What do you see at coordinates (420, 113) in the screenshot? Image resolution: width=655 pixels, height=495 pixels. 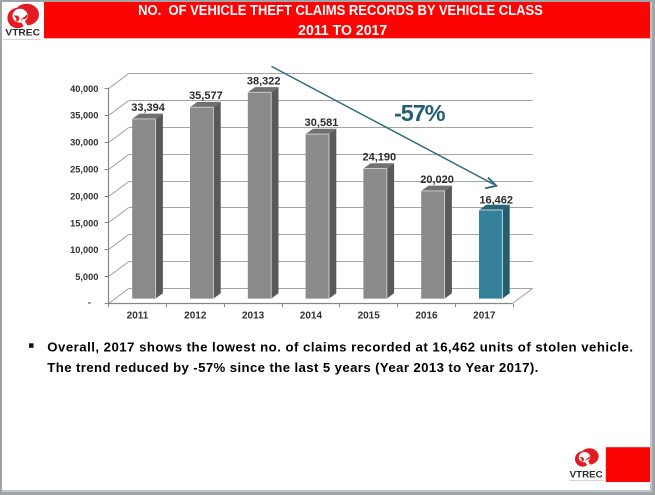 I see `svg-text: -57%` at bounding box center [420, 113].